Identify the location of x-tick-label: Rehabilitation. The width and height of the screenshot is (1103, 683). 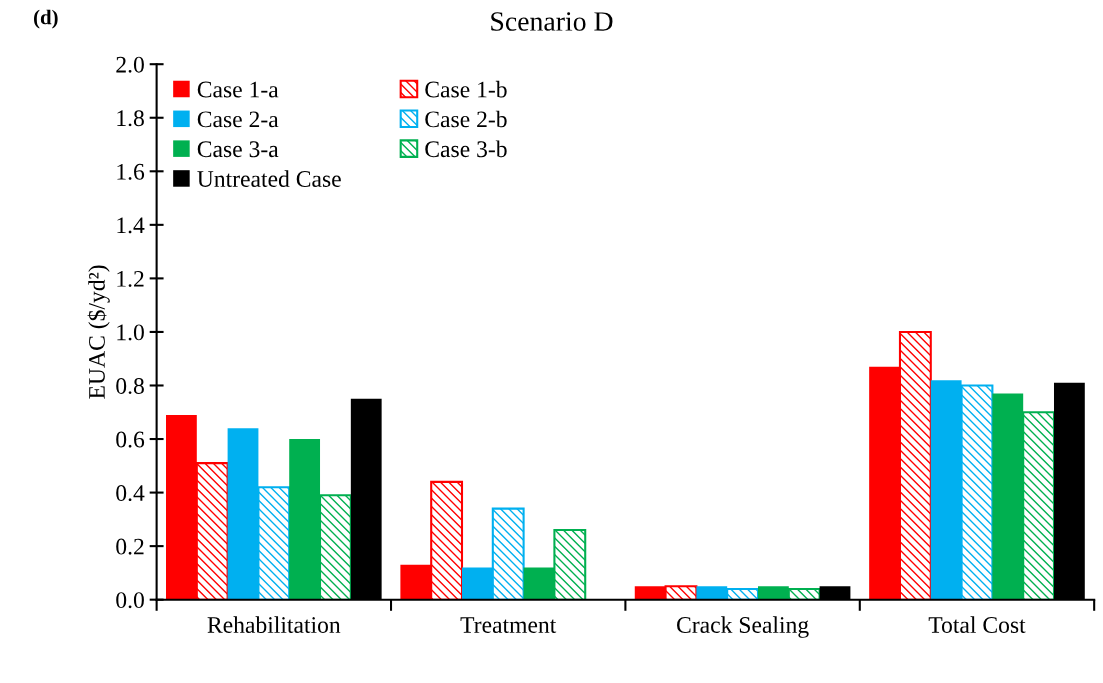
(274, 624).